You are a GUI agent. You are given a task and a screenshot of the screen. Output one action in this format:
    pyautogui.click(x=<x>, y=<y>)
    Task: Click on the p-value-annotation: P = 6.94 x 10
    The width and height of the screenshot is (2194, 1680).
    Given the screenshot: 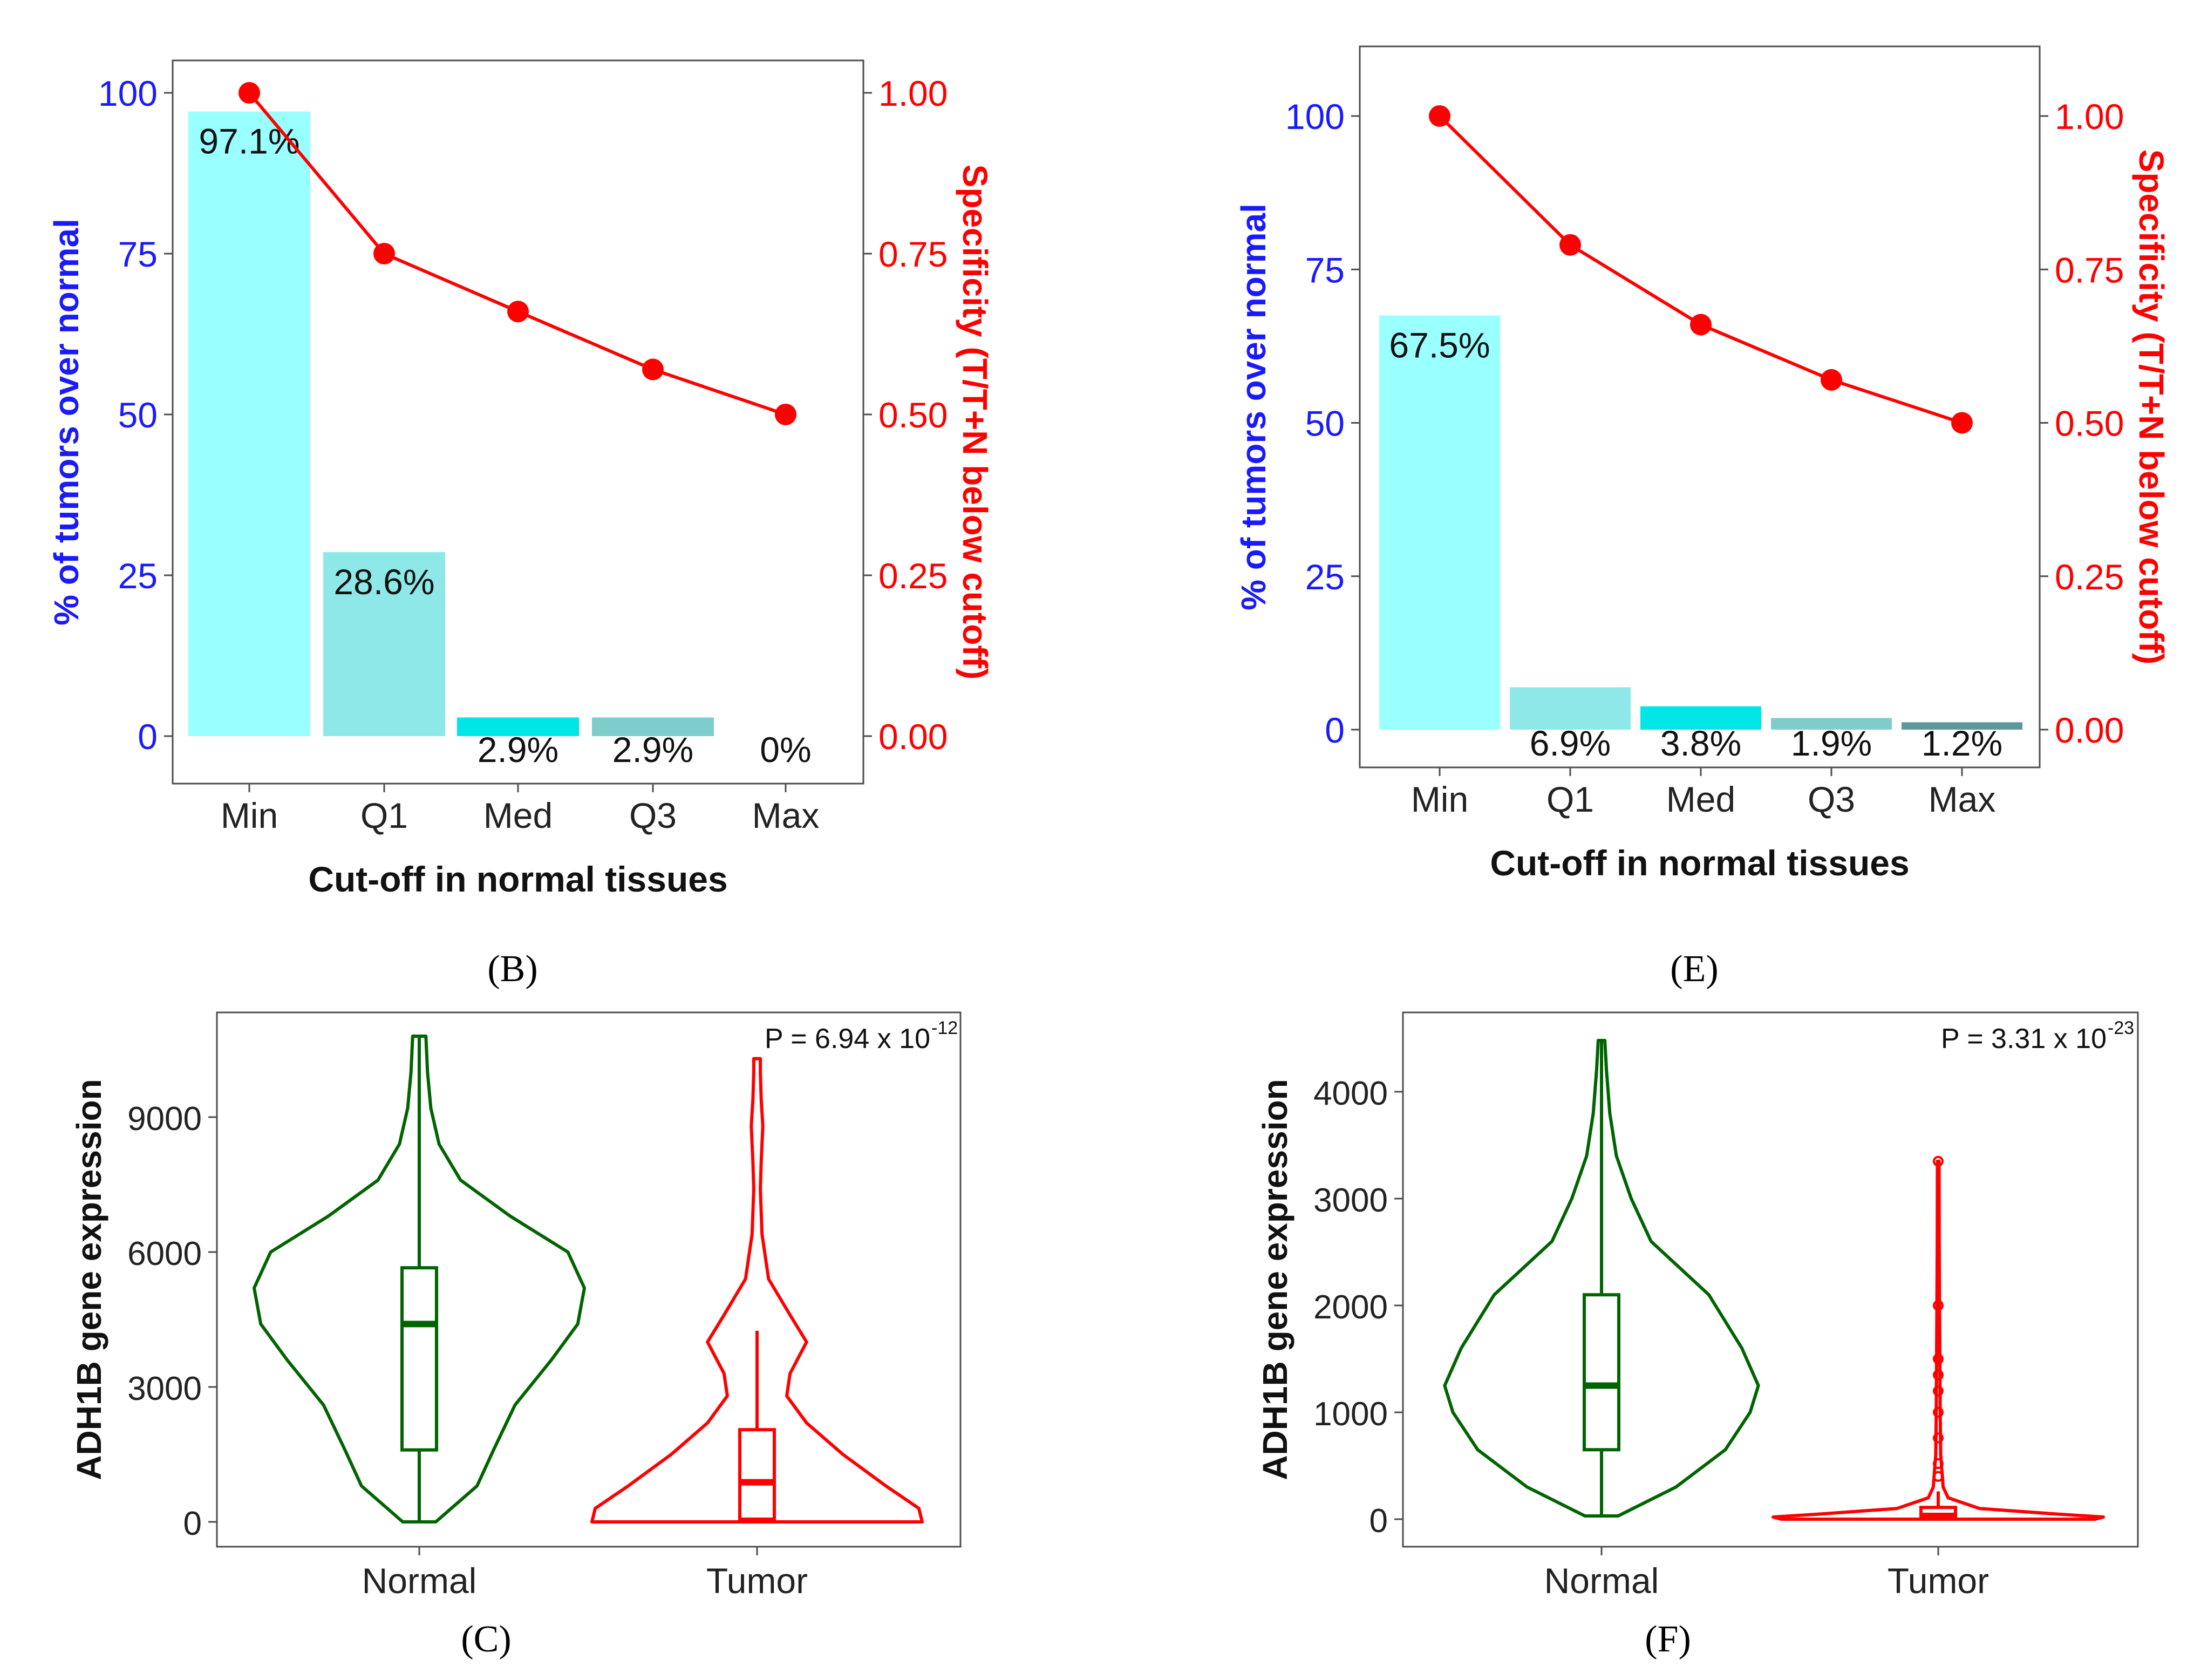 What is the action you would take?
    pyautogui.click(x=847, y=1039)
    